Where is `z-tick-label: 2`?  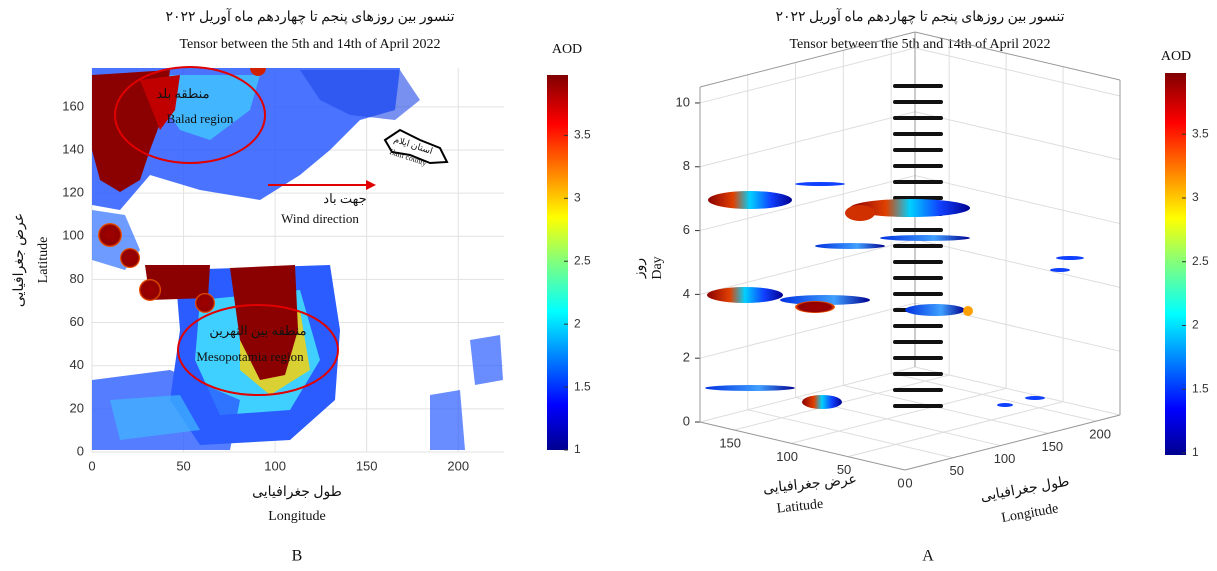
z-tick-label: 2 is located at coordinates (686, 357).